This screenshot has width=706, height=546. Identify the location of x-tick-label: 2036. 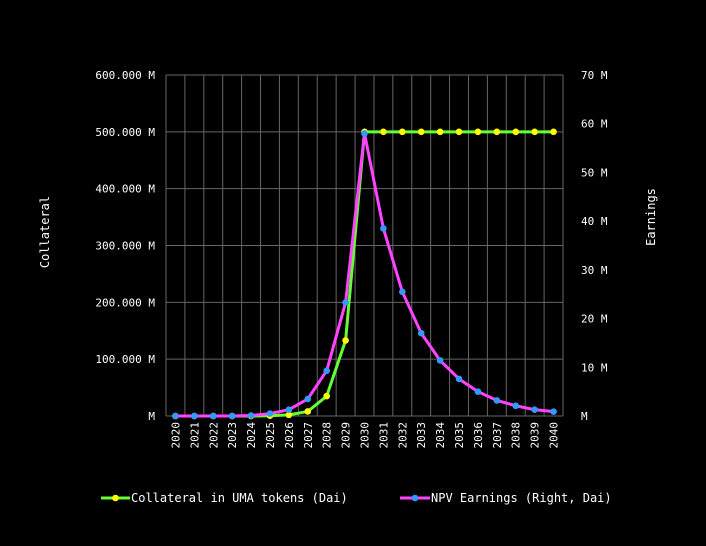
(478, 435).